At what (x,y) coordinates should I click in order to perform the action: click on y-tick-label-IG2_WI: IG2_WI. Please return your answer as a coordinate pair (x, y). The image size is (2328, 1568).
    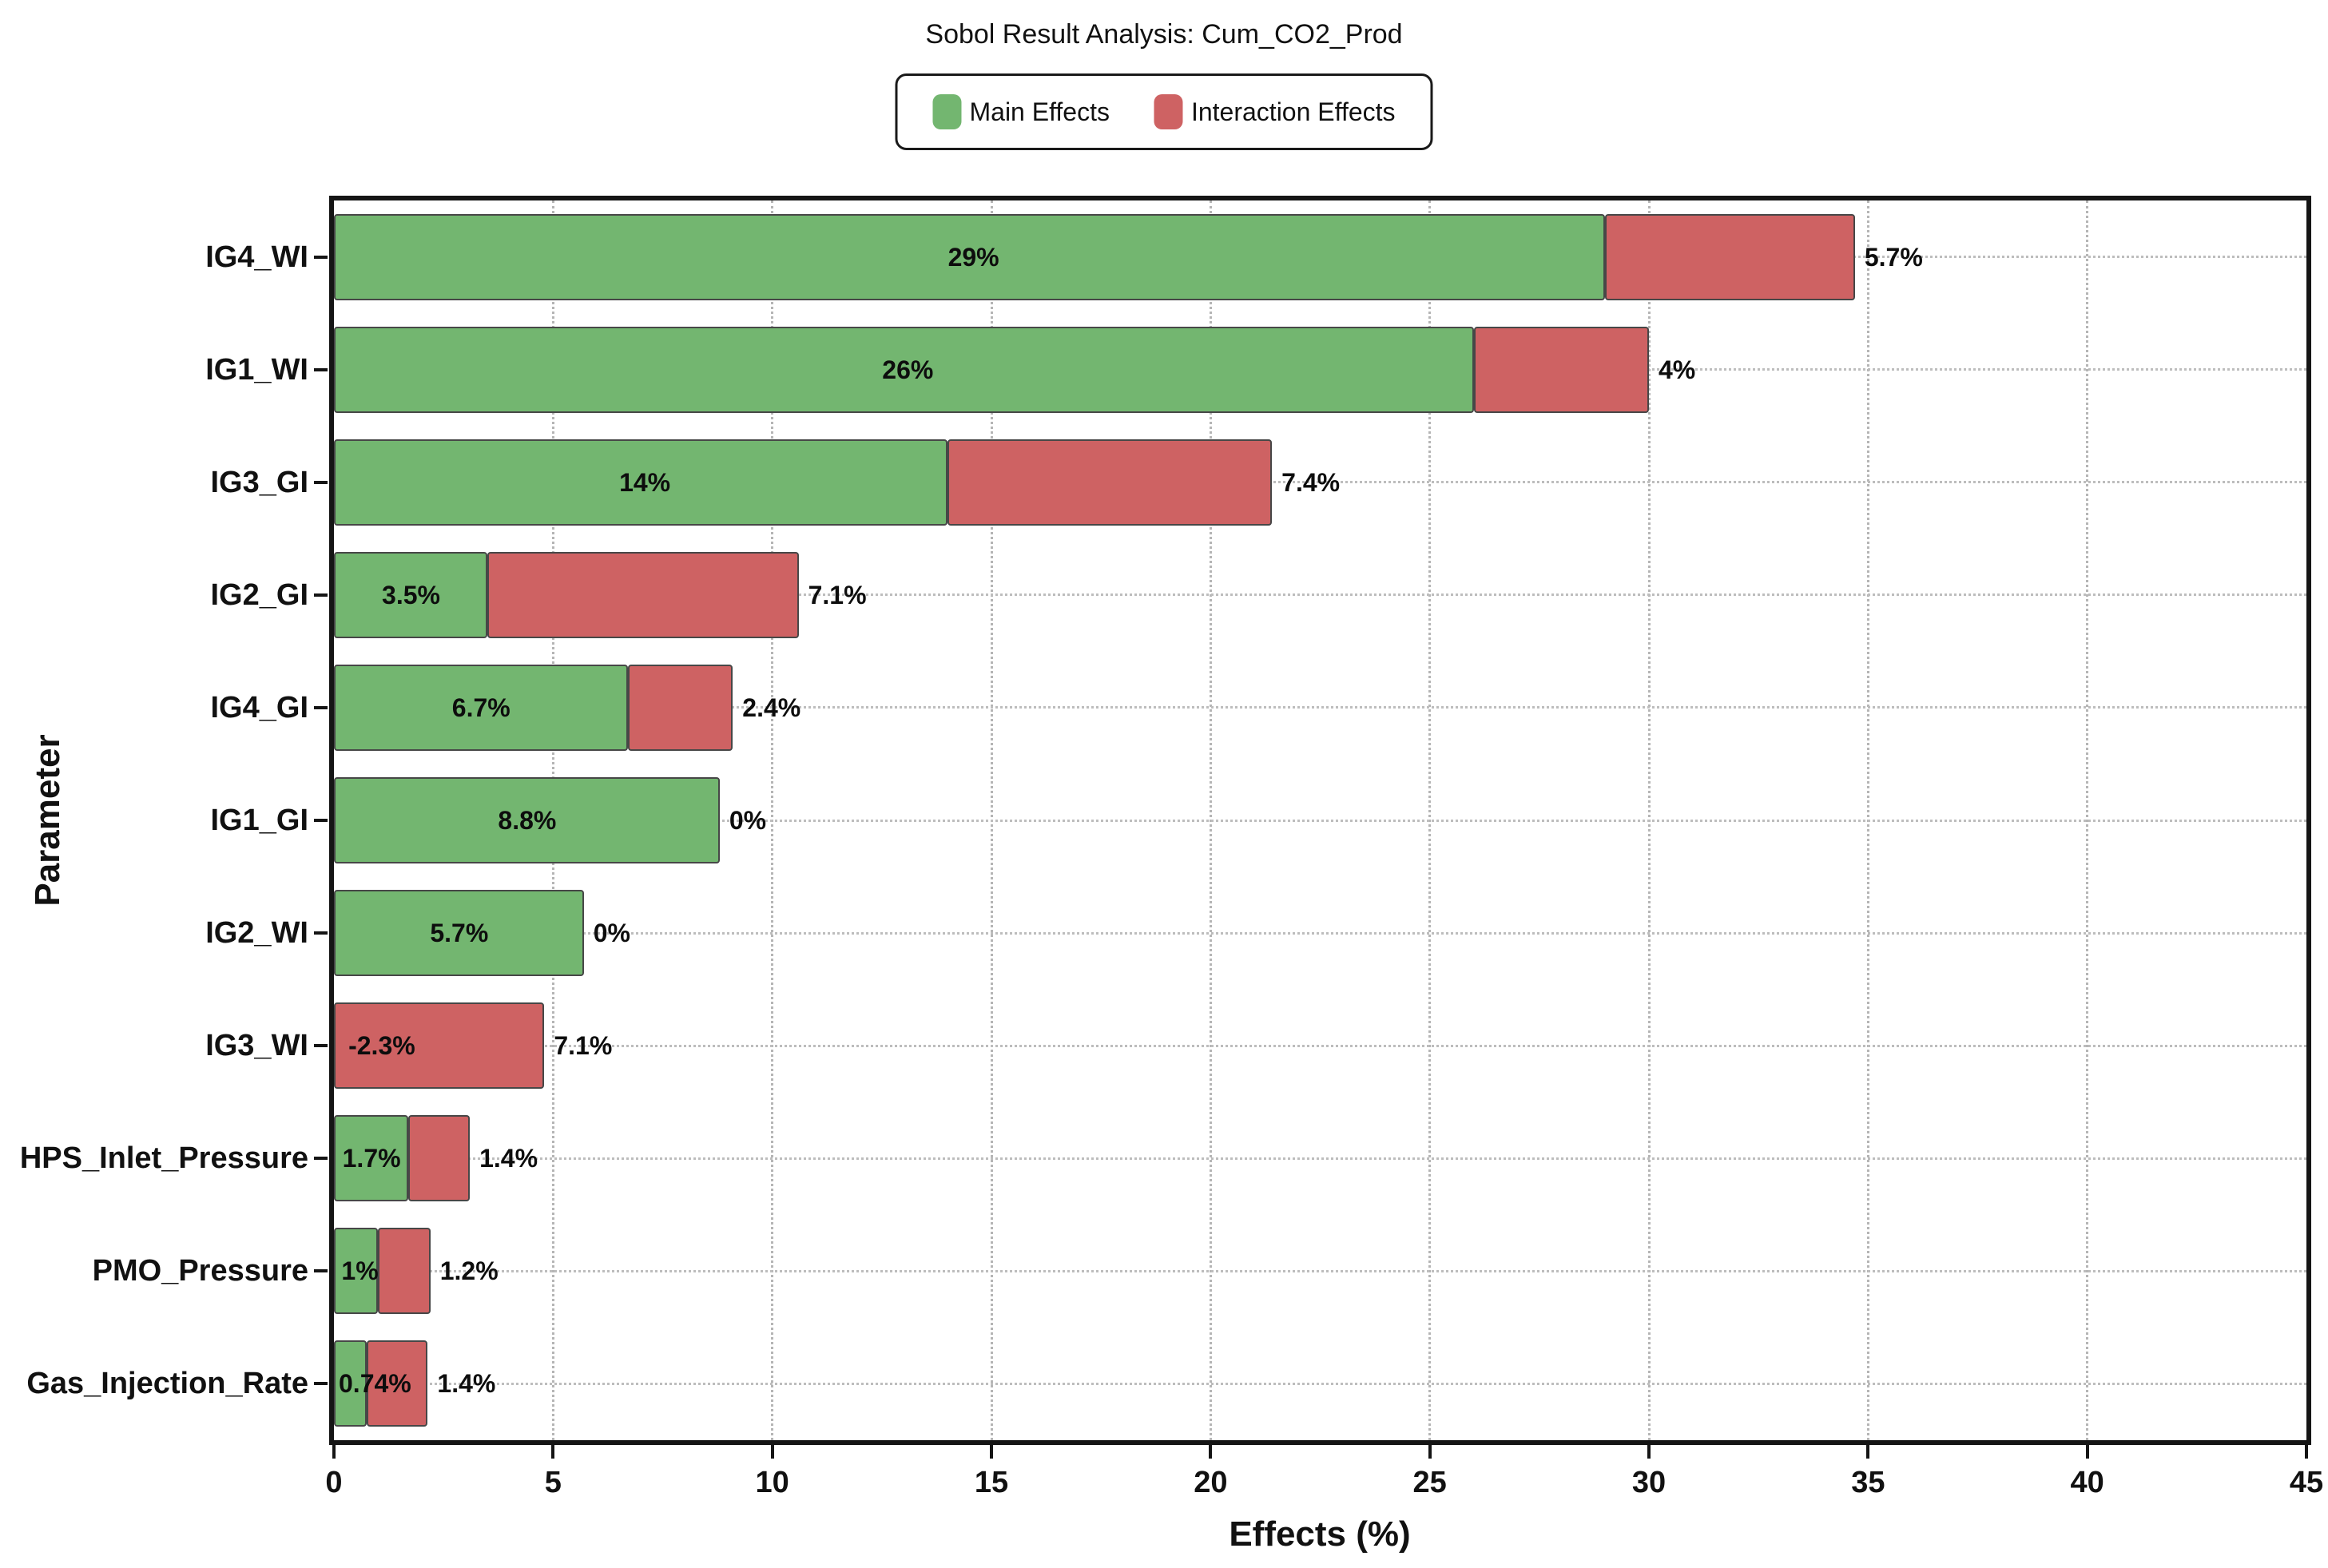
    Looking at the image, I should click on (256, 933).